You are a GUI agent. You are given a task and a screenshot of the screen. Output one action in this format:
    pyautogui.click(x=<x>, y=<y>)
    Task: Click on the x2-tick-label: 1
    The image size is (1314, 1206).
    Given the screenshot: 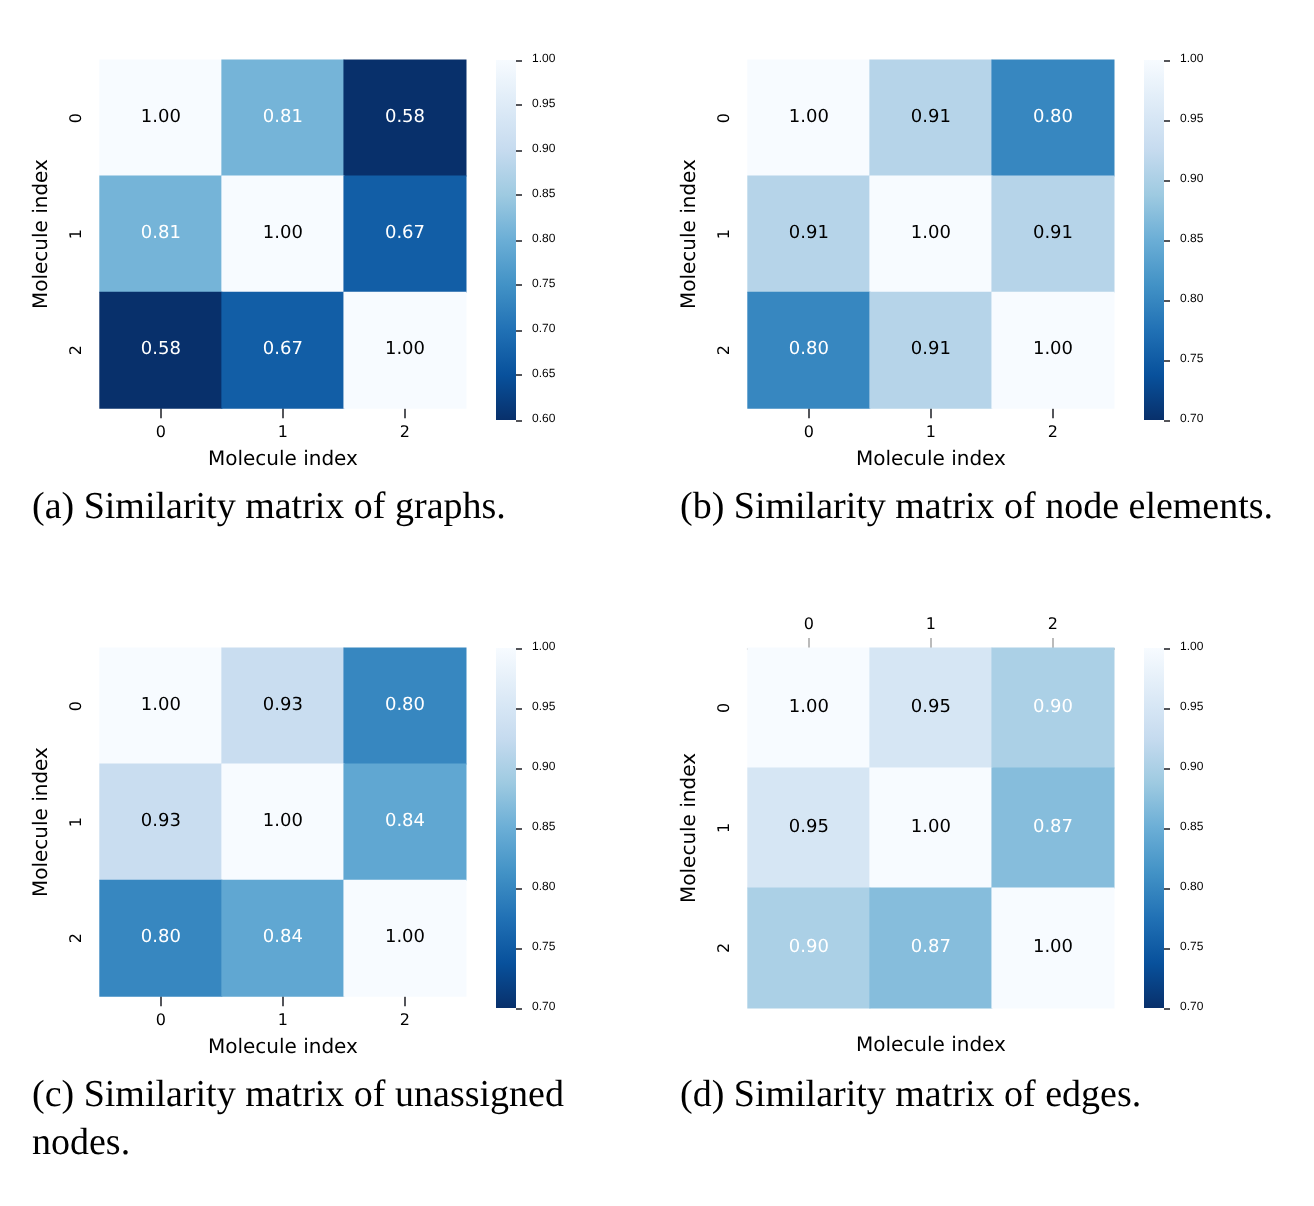 What is the action you would take?
    pyautogui.click(x=930, y=624)
    